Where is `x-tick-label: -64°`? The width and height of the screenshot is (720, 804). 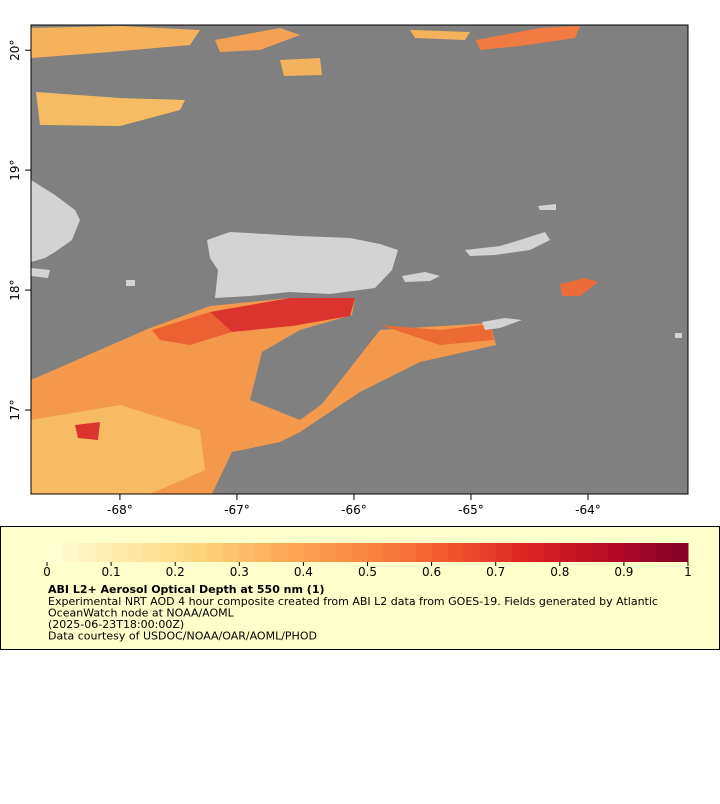 x-tick-label: -64° is located at coordinates (588, 510).